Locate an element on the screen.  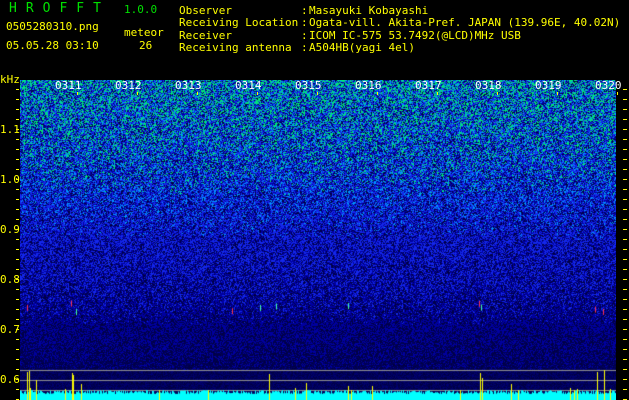
x-tick-label: 0316 is located at coordinates (368, 85).